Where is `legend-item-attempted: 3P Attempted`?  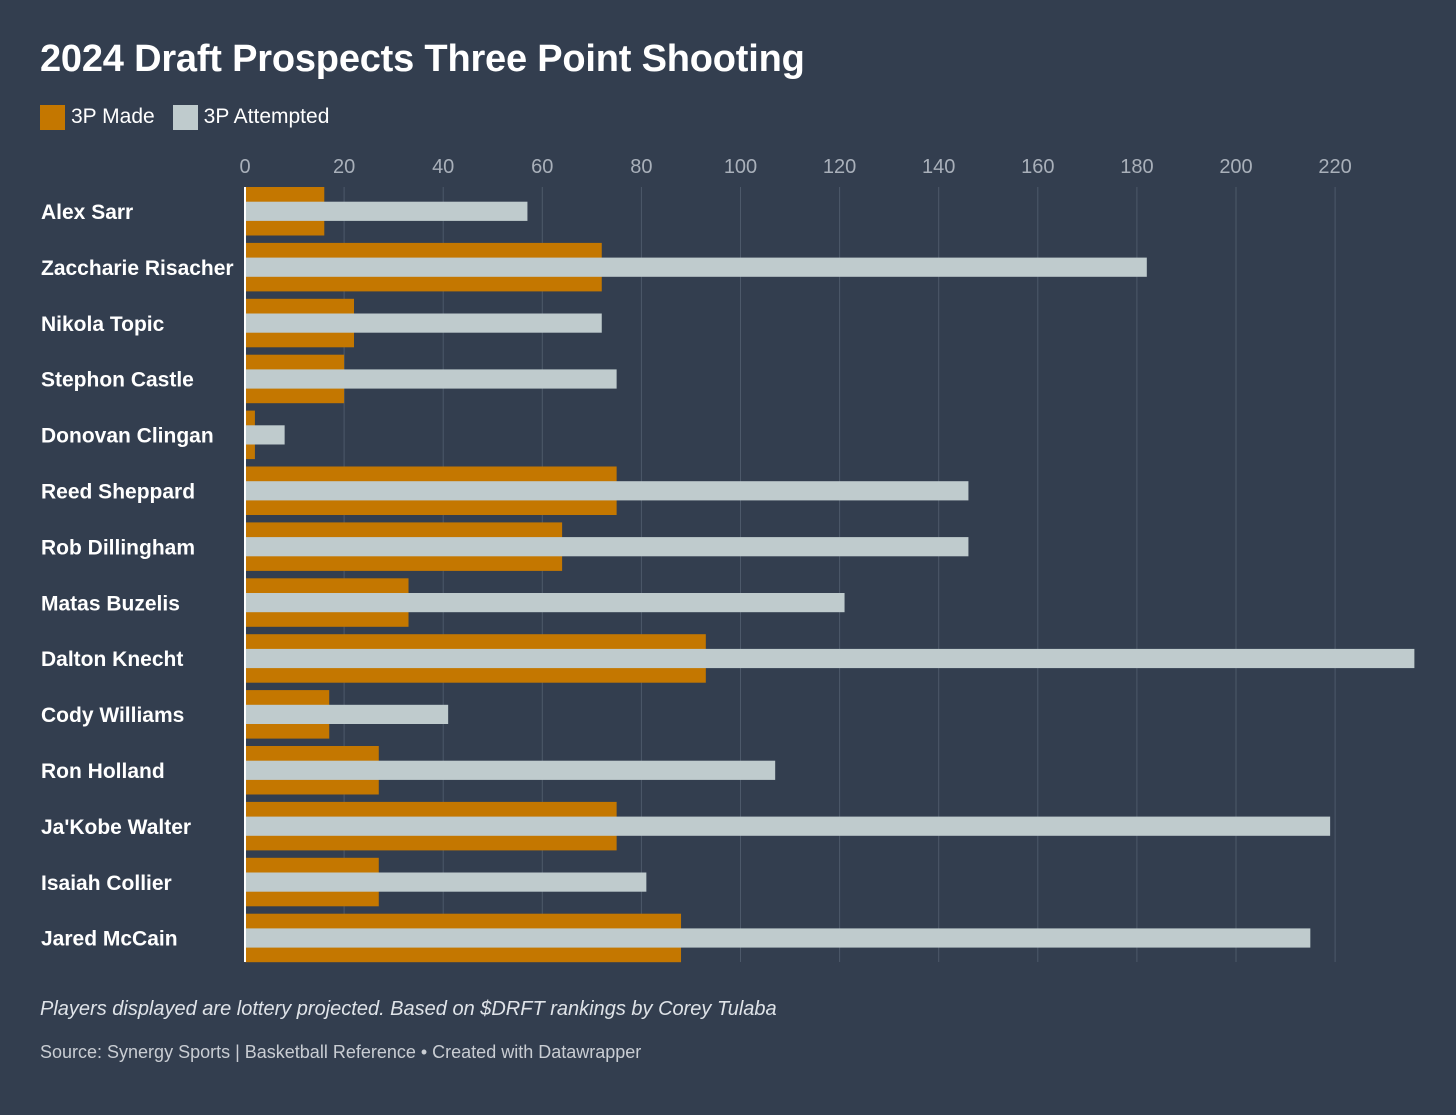 legend-item-attempted: 3P Attempted is located at coordinates (251, 117).